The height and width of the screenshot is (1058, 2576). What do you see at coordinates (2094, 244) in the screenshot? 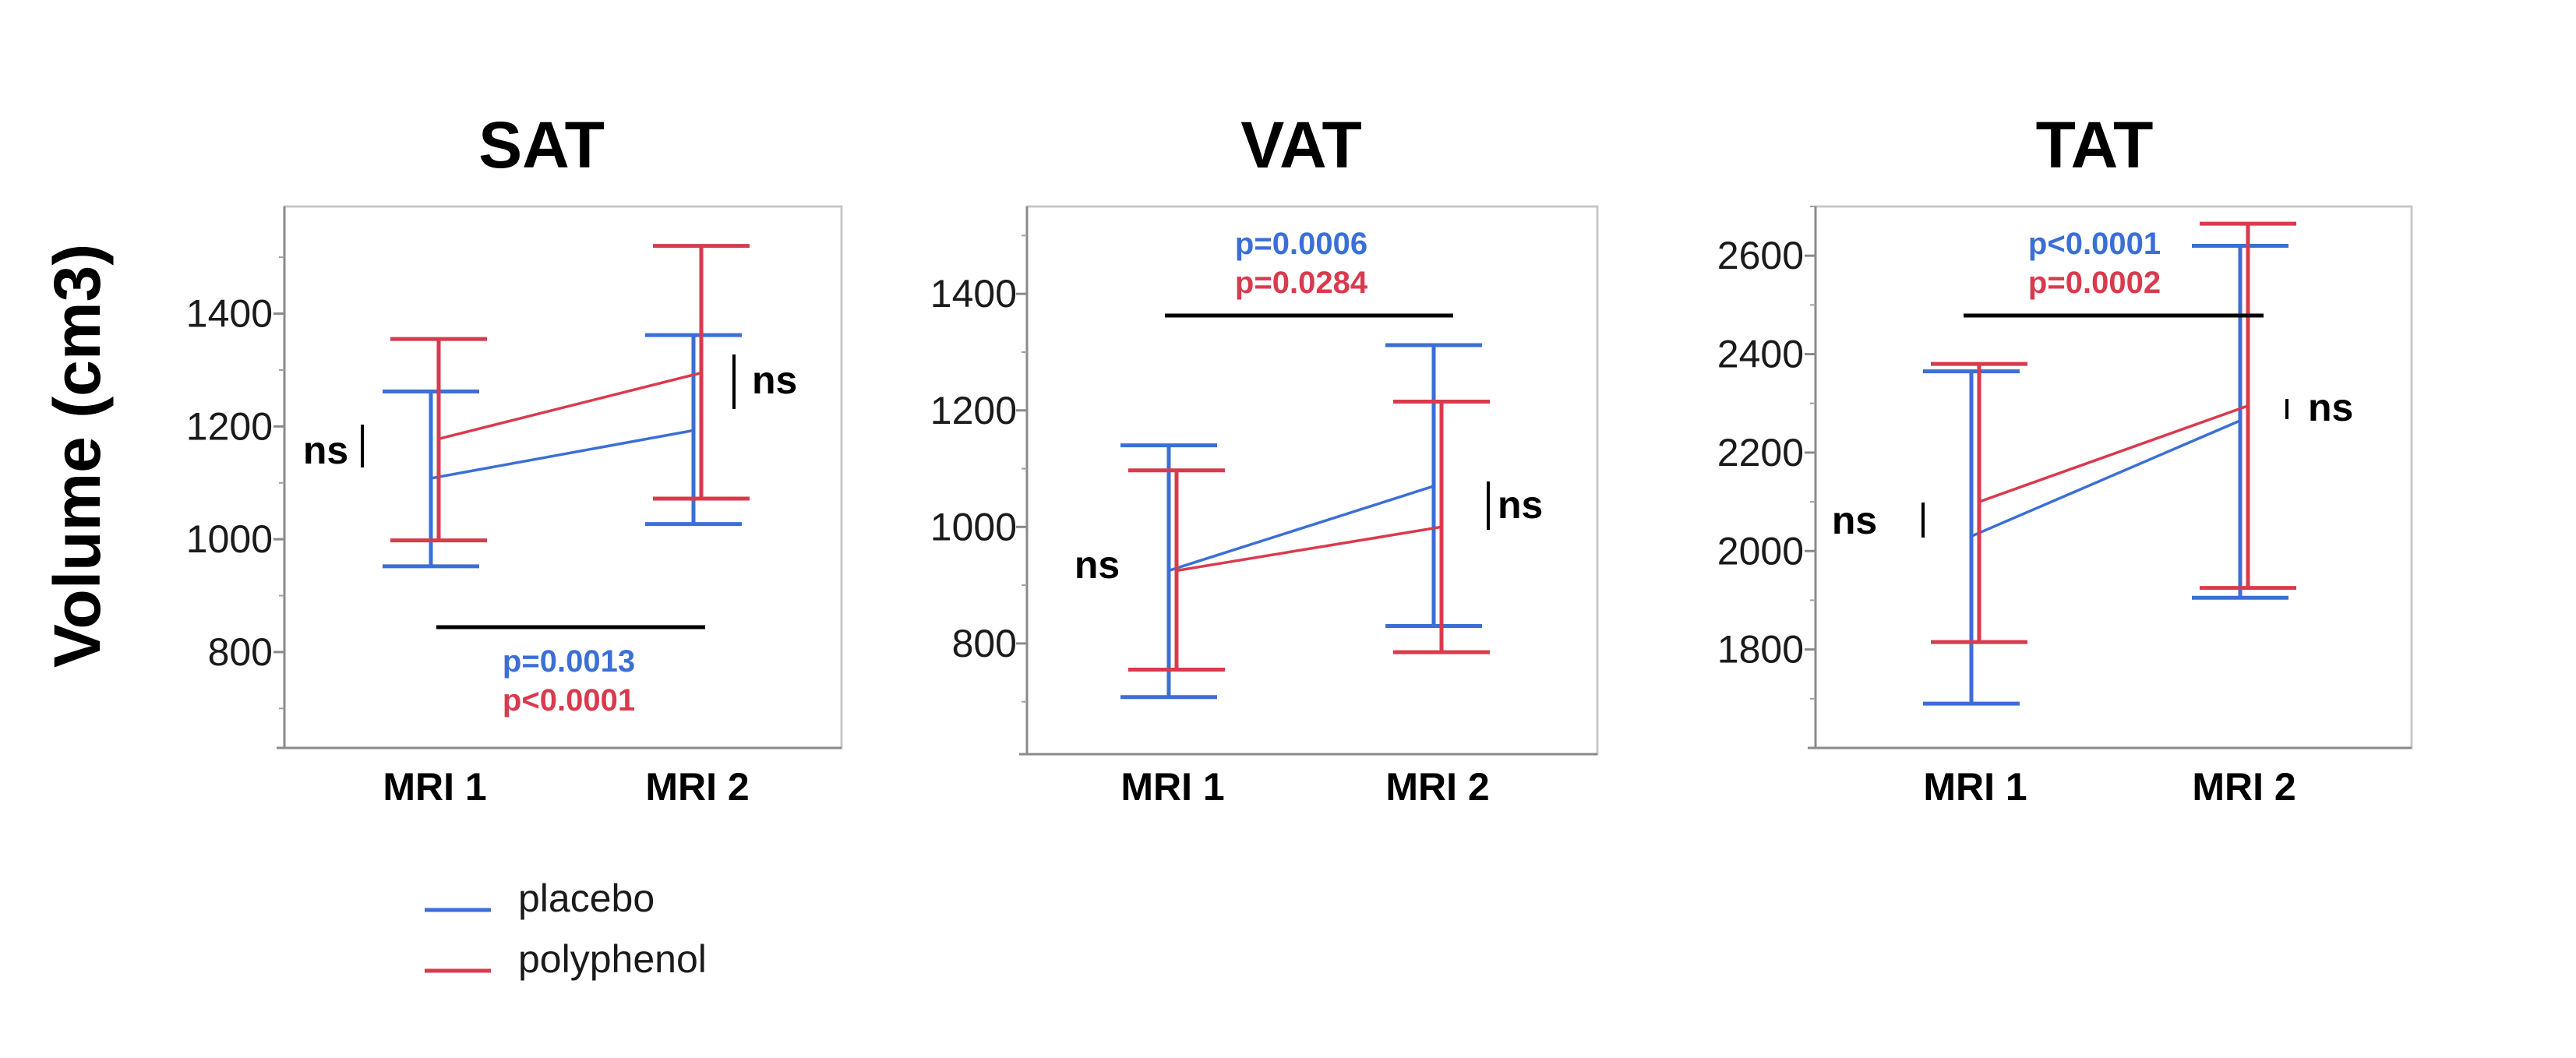
I see `p-value-placebo: p<0.0001` at bounding box center [2094, 244].